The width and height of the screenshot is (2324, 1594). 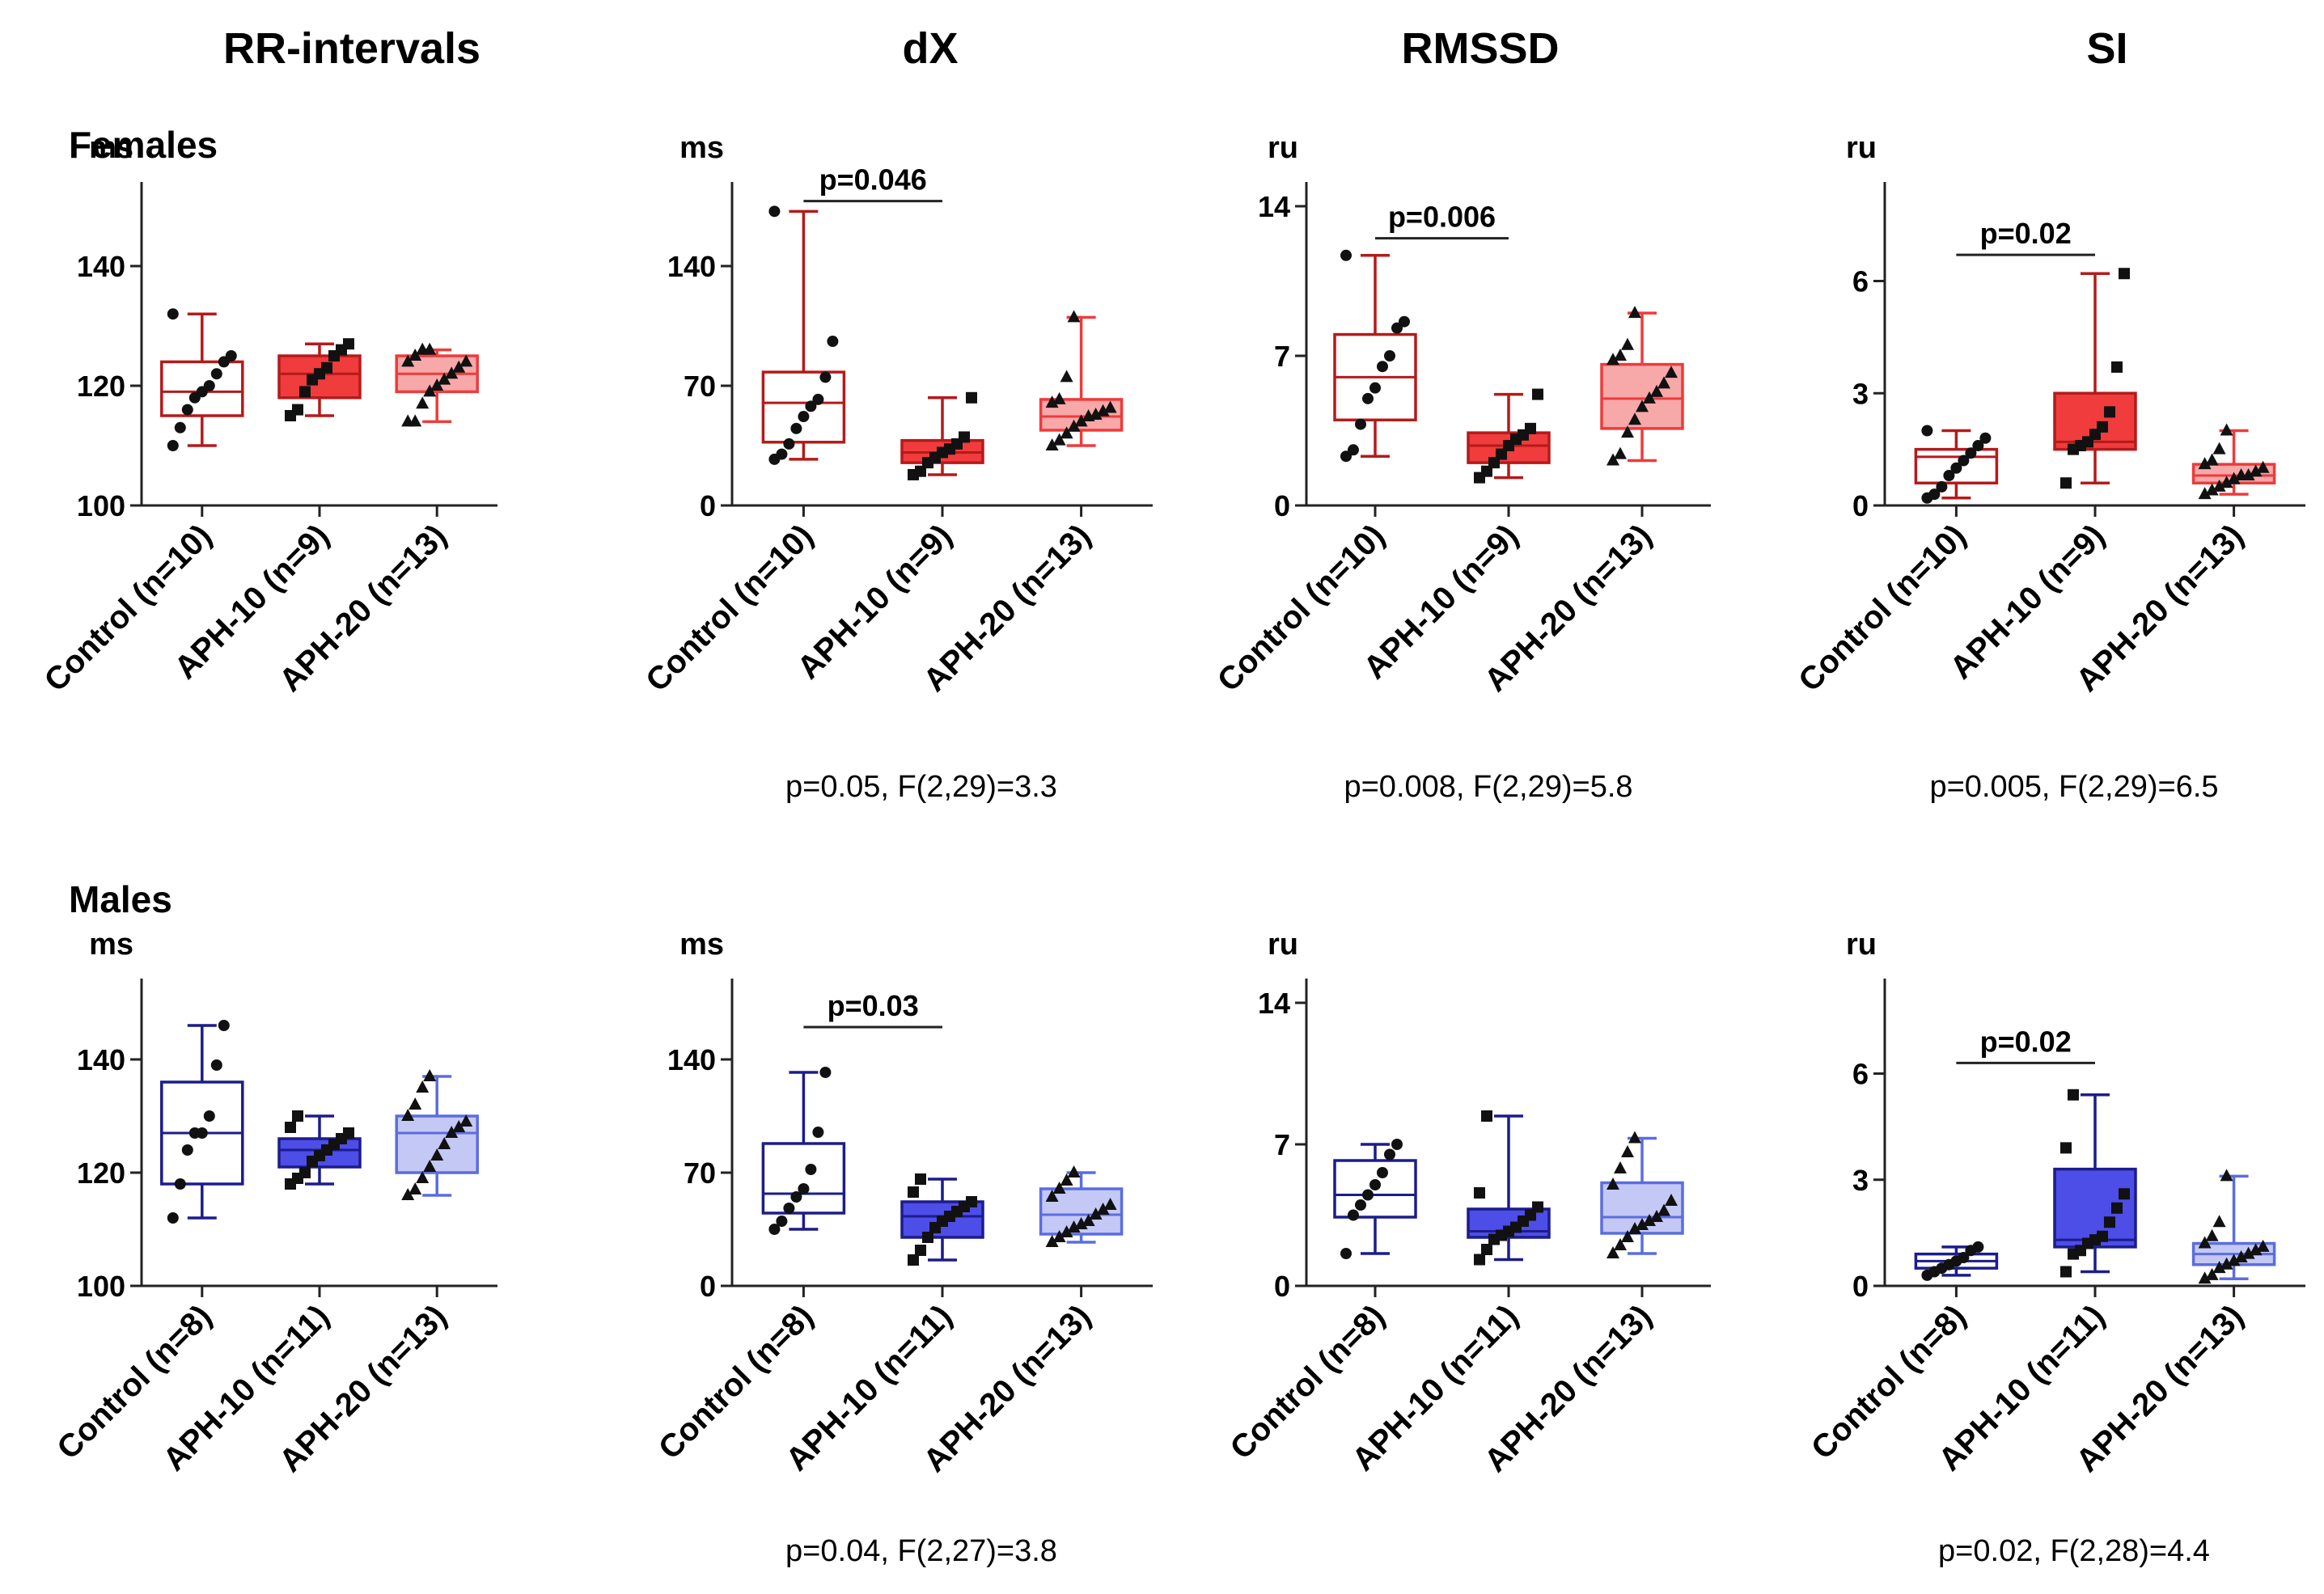 What do you see at coordinates (121, 899) in the screenshot?
I see `row-title-males: Males` at bounding box center [121, 899].